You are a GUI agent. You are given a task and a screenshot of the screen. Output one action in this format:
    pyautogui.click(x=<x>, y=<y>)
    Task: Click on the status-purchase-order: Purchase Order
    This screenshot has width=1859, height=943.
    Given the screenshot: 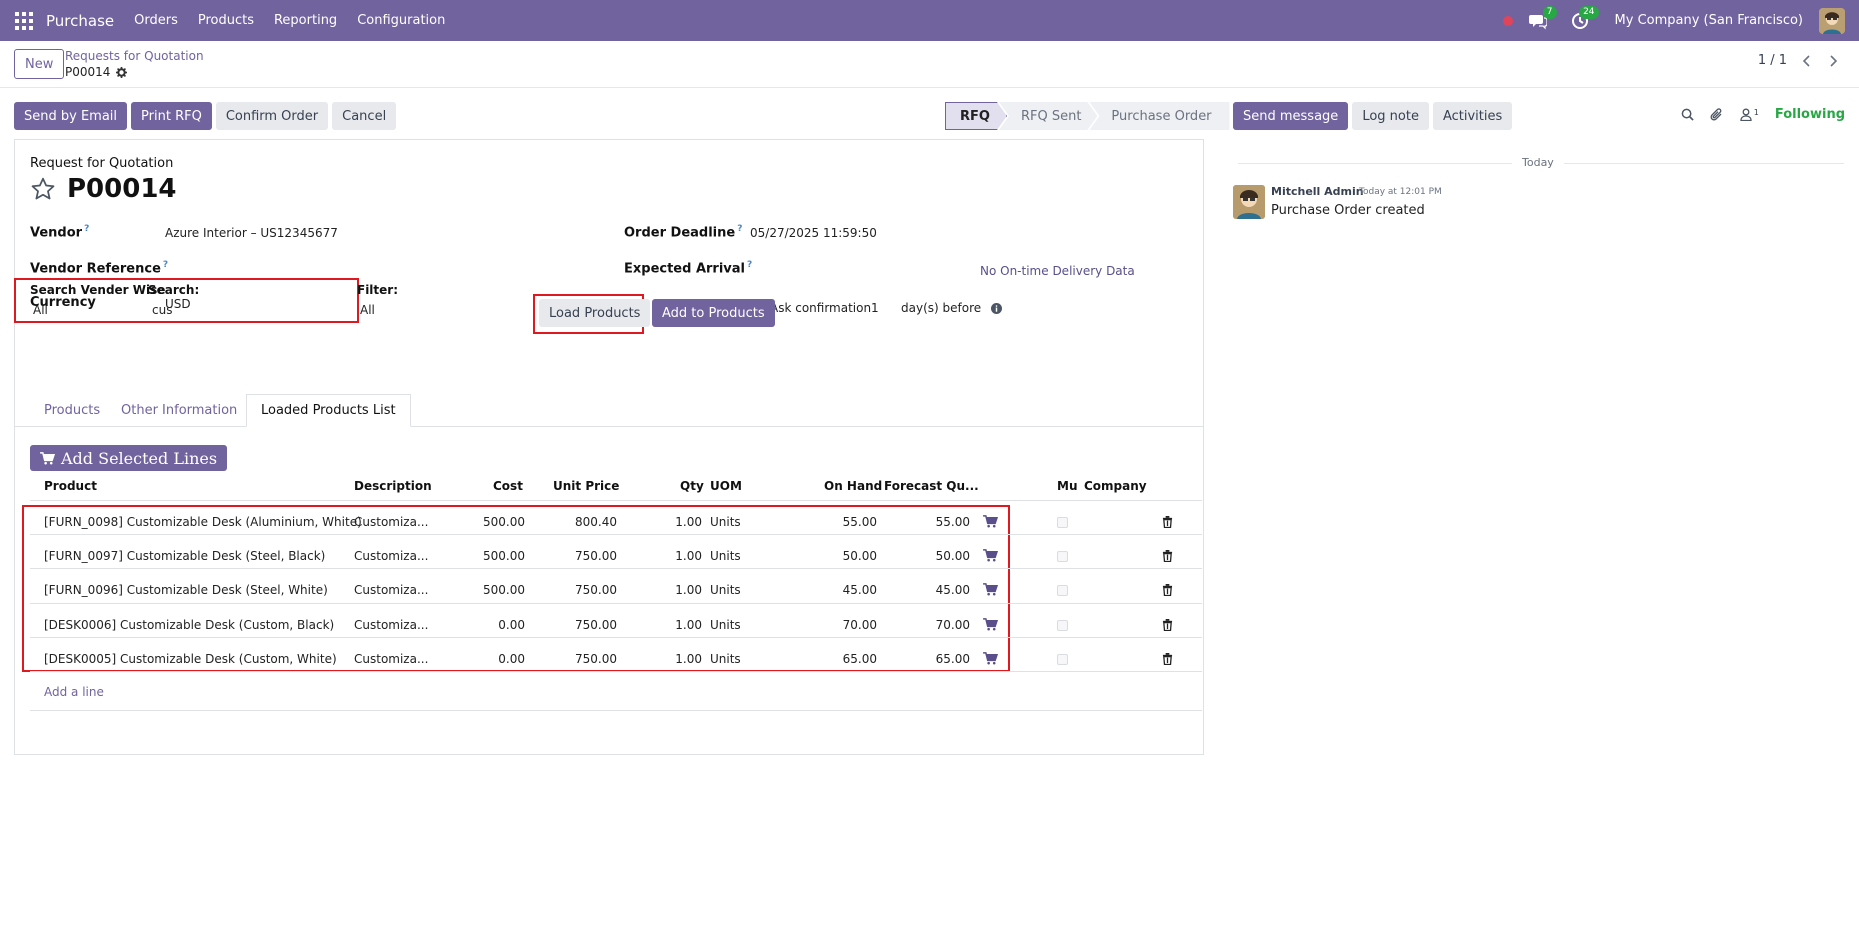 What is the action you would take?
    pyautogui.click(x=1159, y=116)
    